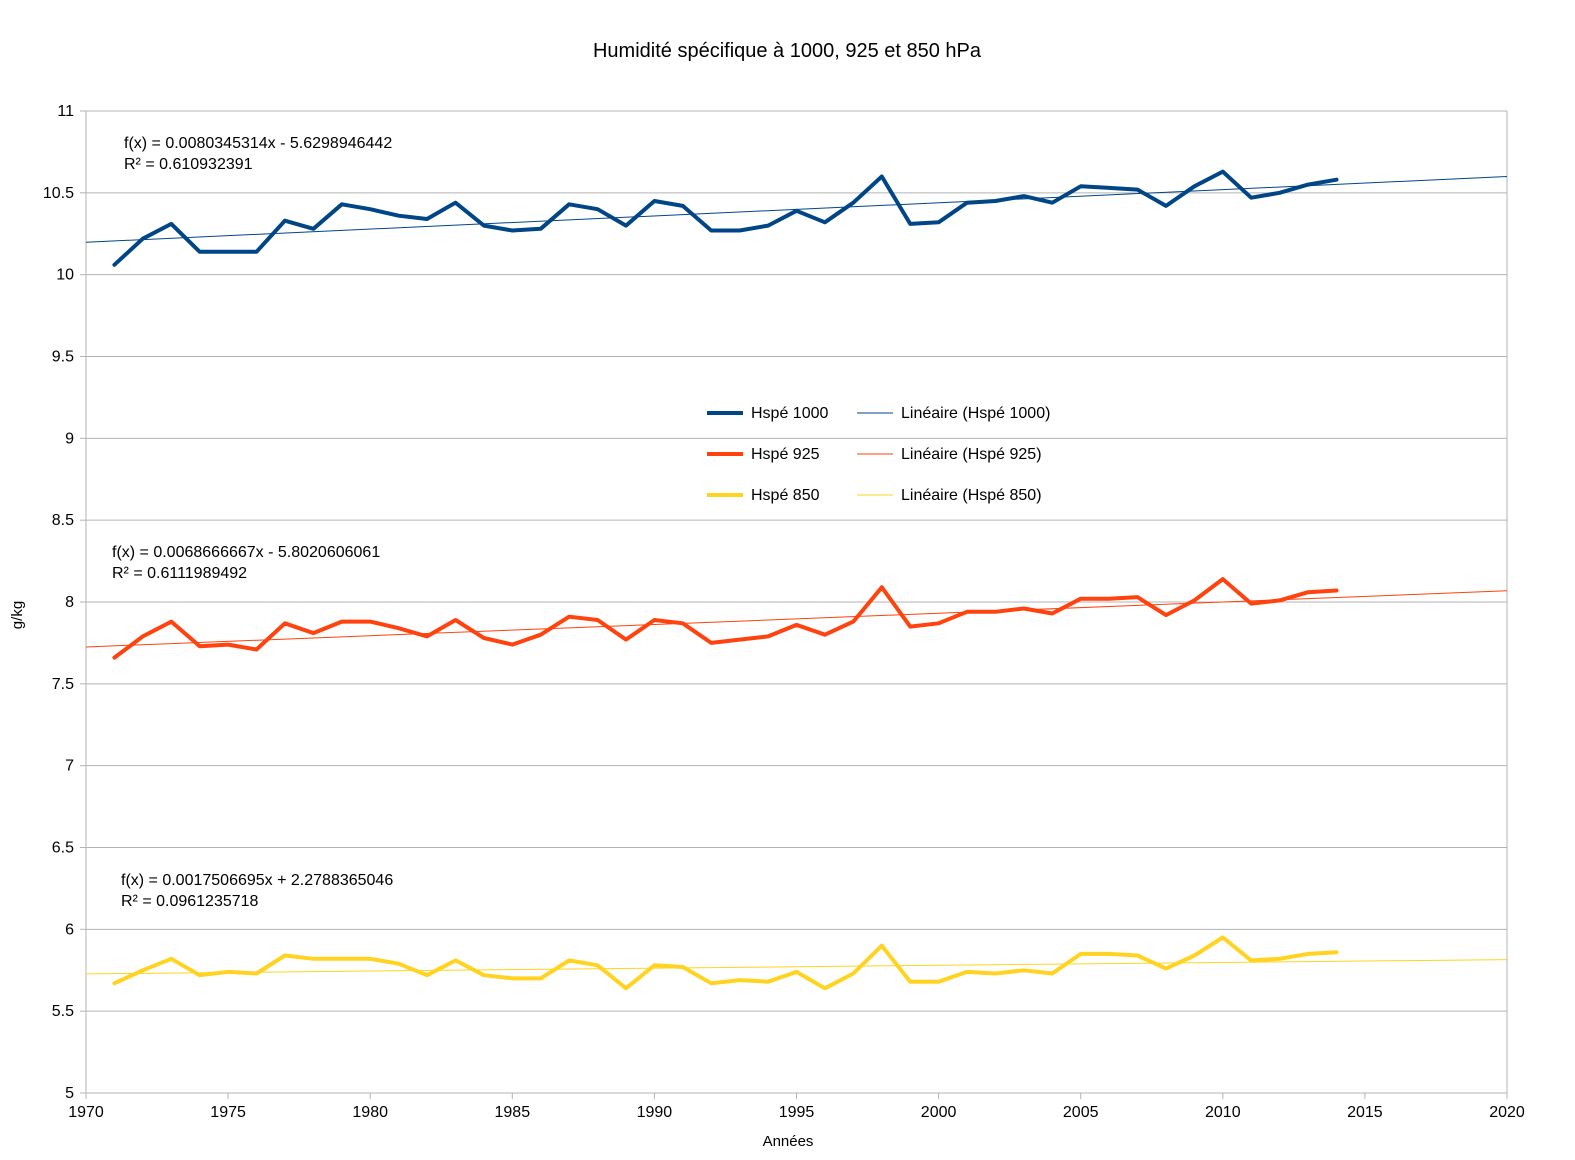 The height and width of the screenshot is (1160, 1575). What do you see at coordinates (1365, 1112) in the screenshot?
I see `x-tick-label: 2015` at bounding box center [1365, 1112].